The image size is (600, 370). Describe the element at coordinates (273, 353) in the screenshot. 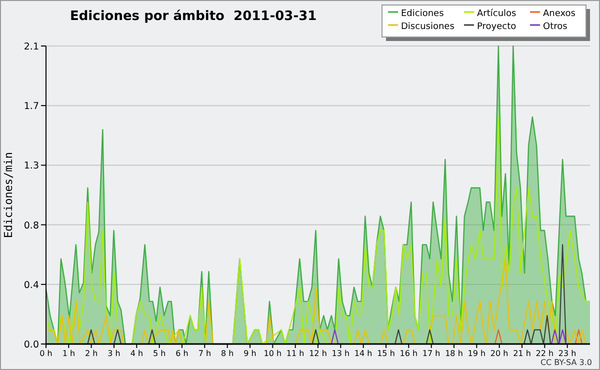

I see `x-tick-label: 10 h` at that location.